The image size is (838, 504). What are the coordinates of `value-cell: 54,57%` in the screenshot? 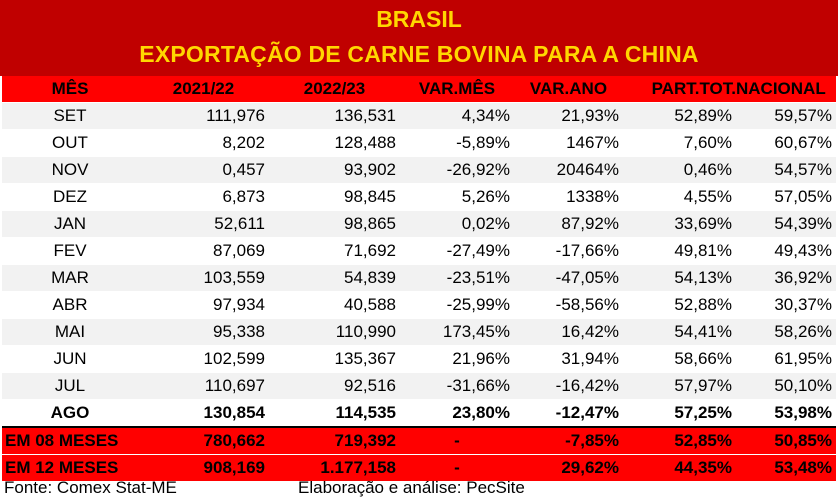 It's located at (786, 170).